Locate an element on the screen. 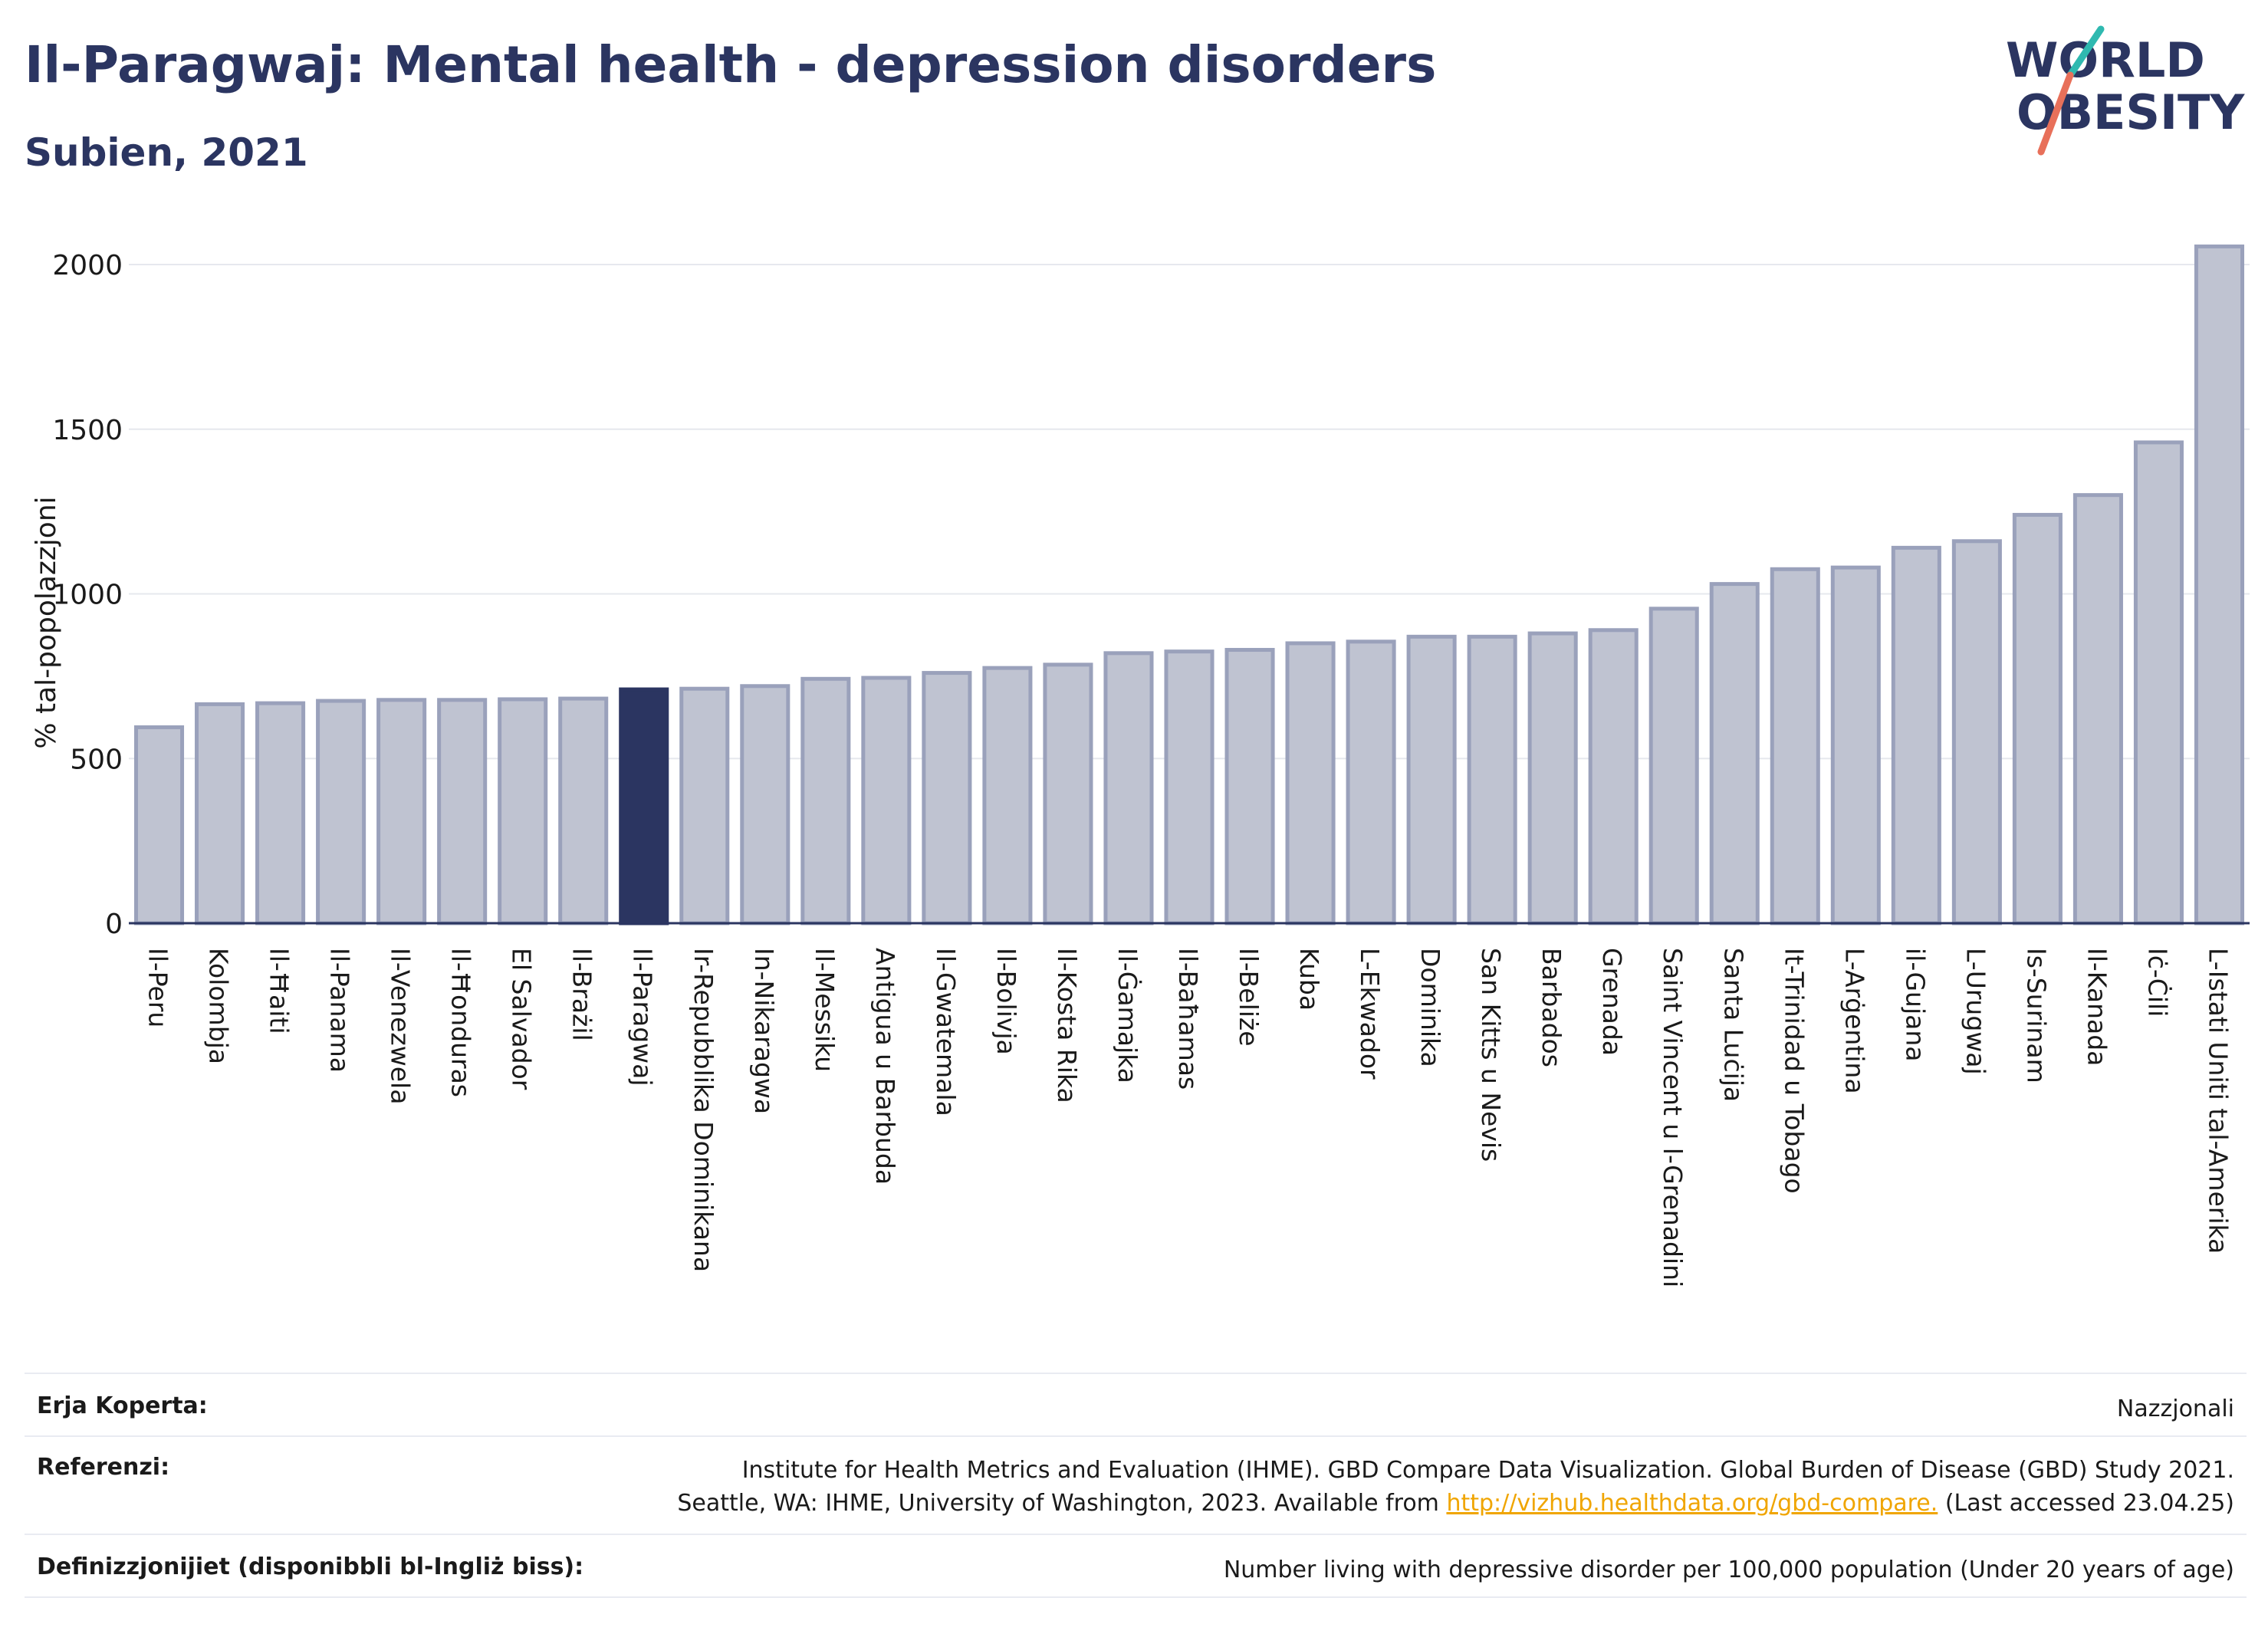  x-tick-label: Il-Kosta Rika is located at coordinates (1067, 1026).